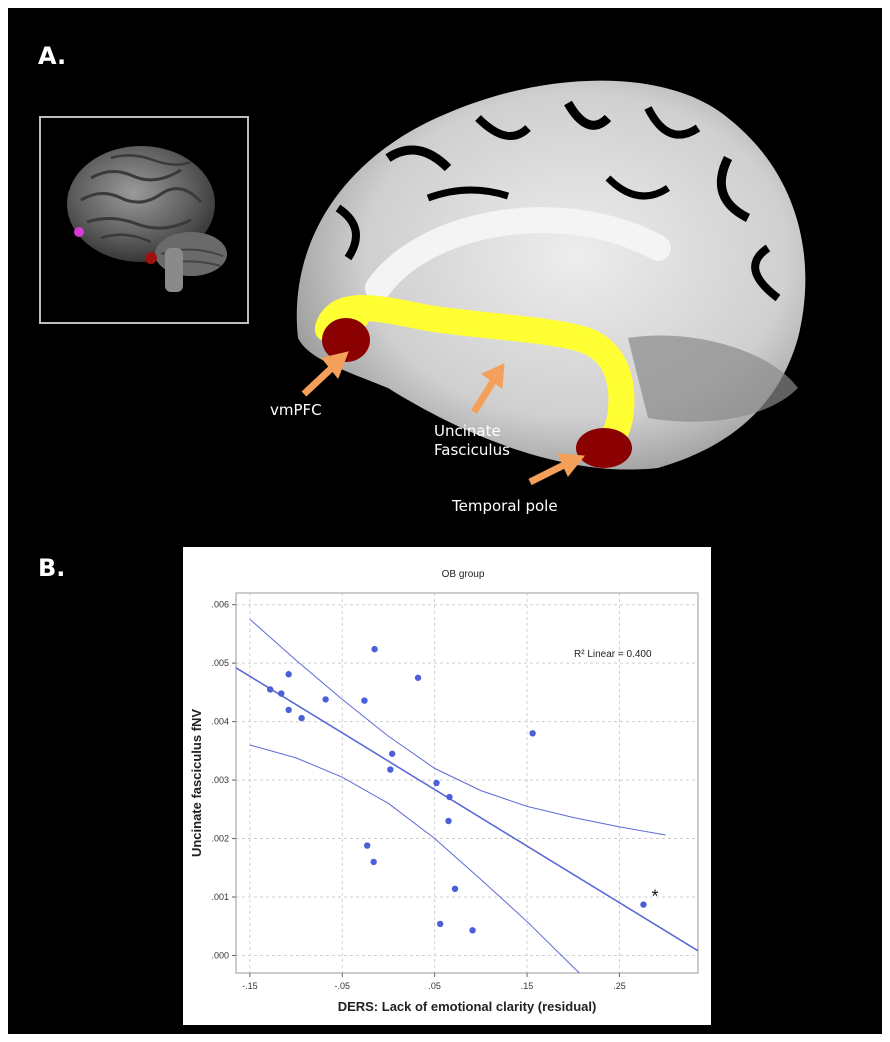 The image size is (890, 1042). What do you see at coordinates (463, 574) in the screenshot?
I see `chart-title: OB group` at bounding box center [463, 574].